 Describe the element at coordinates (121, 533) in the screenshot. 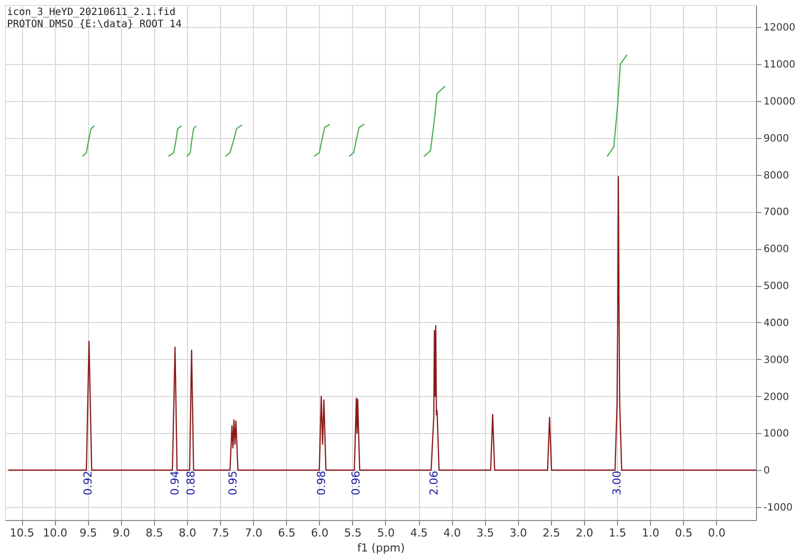

I see `x-tick-label: 9.0` at that location.